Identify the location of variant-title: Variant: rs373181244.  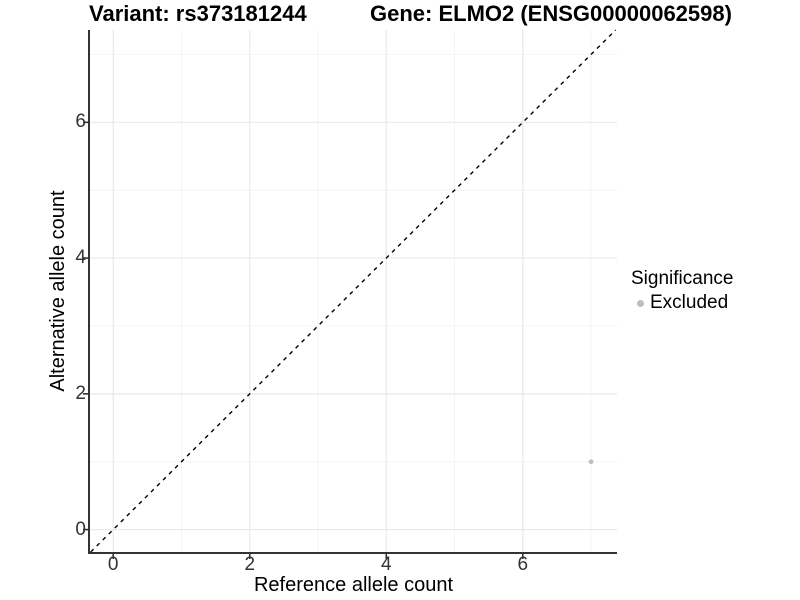
(198, 13).